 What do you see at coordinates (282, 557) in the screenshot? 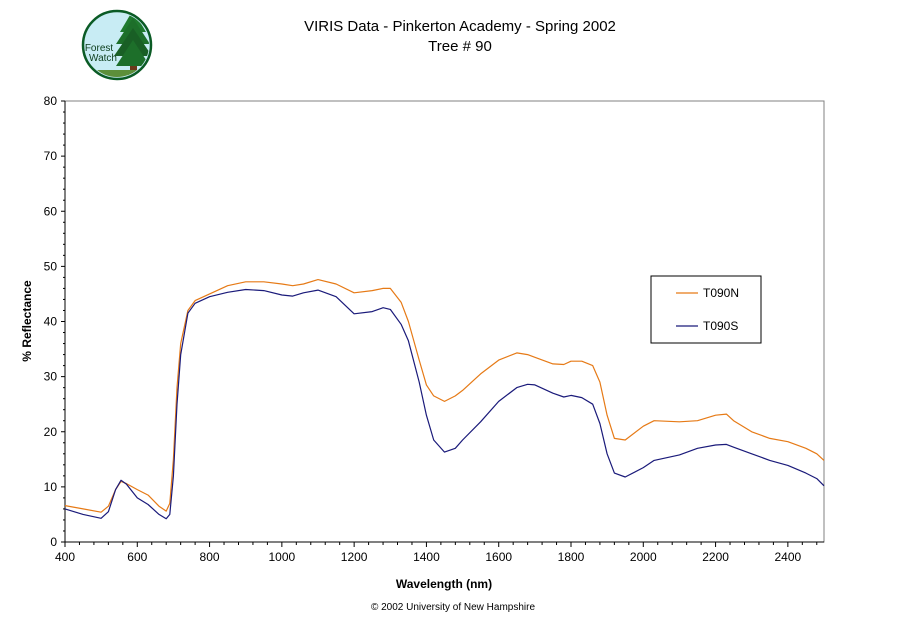
I see `x-tick-label: 1000` at bounding box center [282, 557].